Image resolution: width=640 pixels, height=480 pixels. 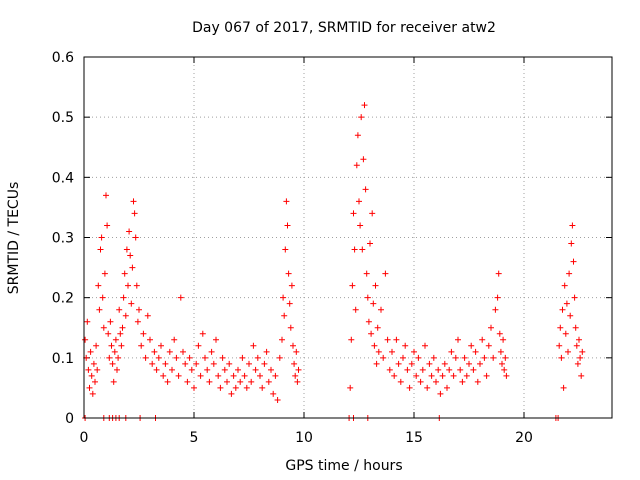 What do you see at coordinates (194, 438) in the screenshot?
I see `x-tick-label: 5` at bounding box center [194, 438].